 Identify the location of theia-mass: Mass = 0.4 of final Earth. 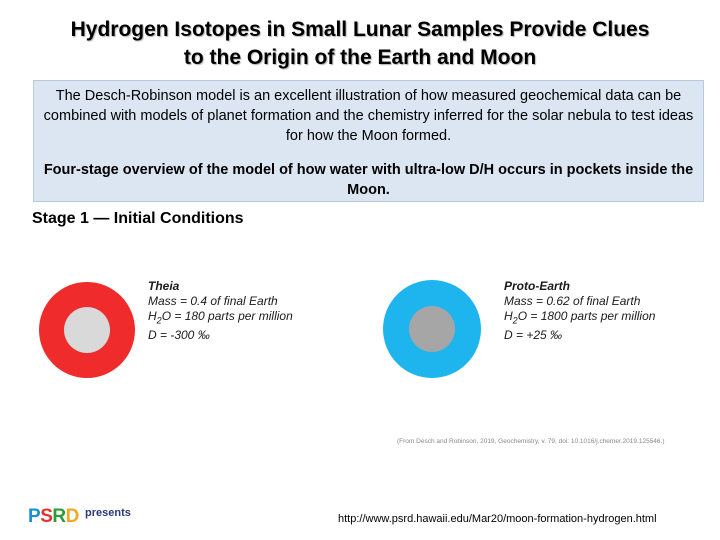
(213, 301).